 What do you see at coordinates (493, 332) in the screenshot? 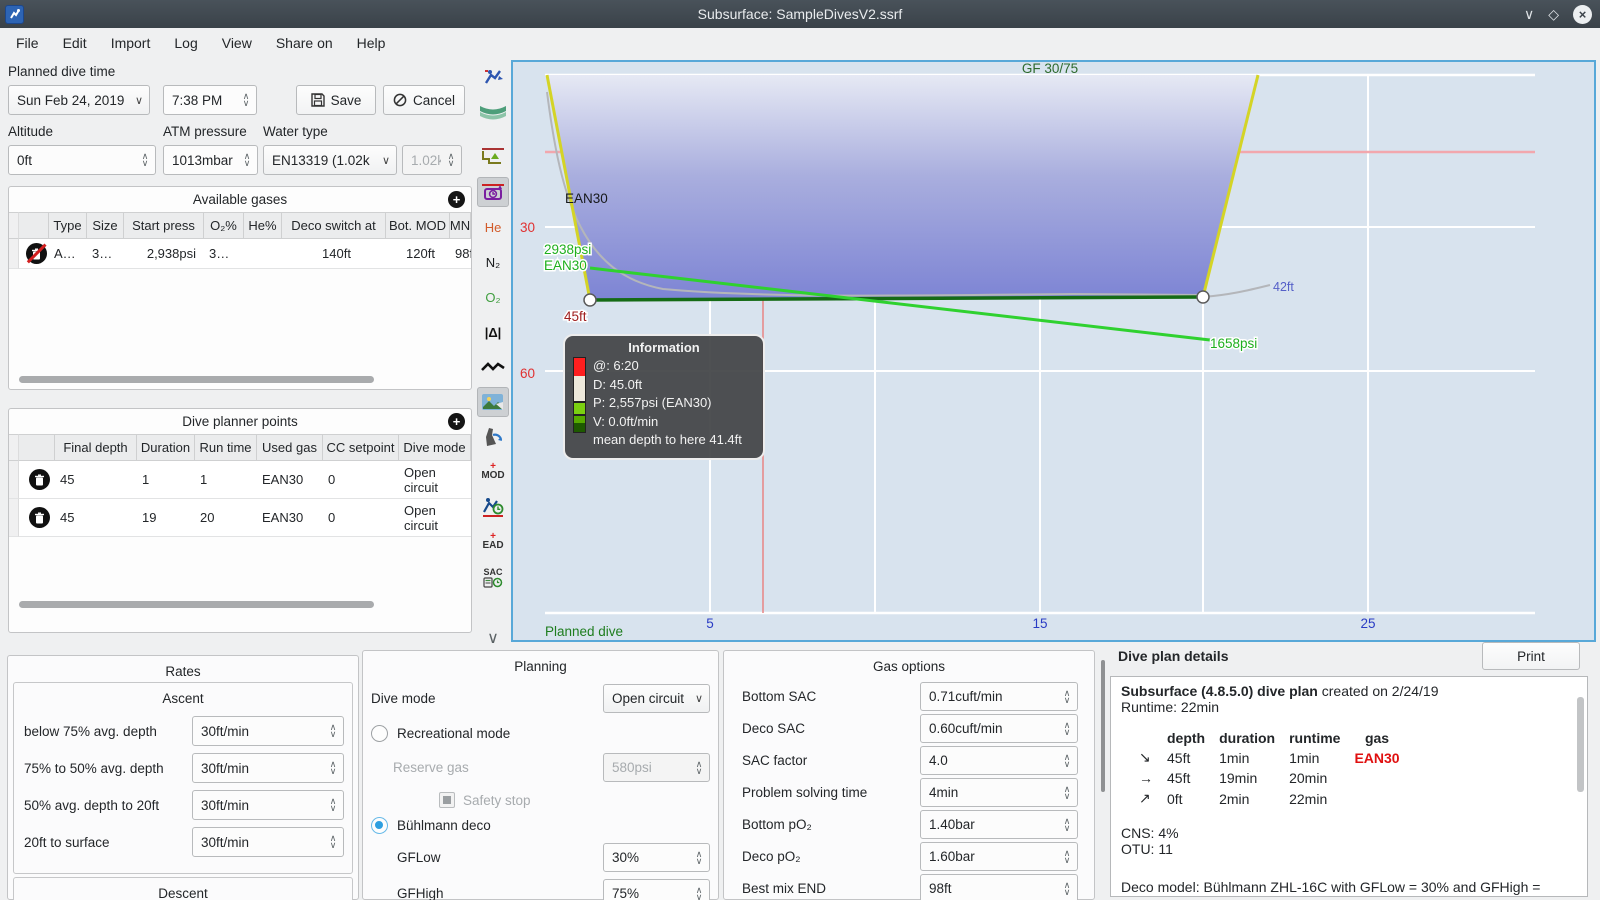
I see `tissue-delta-icon: |Δ|` at bounding box center [493, 332].